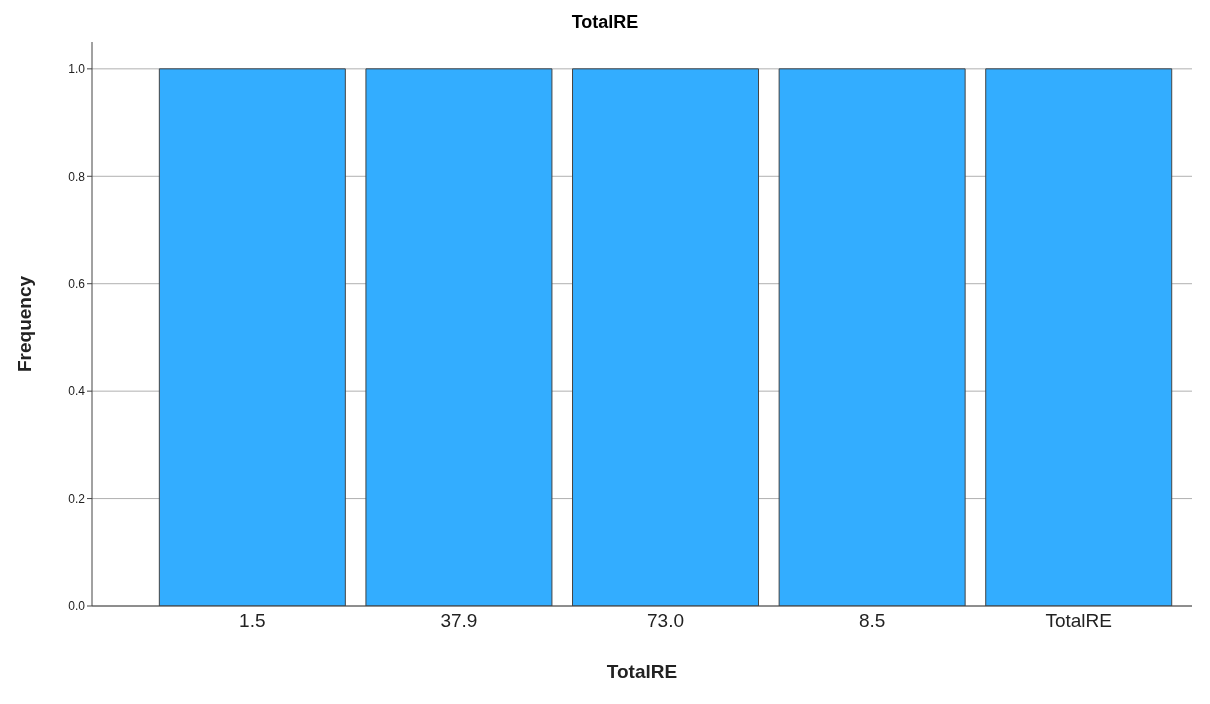 The width and height of the screenshot is (1210, 704). Describe the element at coordinates (642, 671) in the screenshot. I see `x-axis-title: TotalRE` at that location.